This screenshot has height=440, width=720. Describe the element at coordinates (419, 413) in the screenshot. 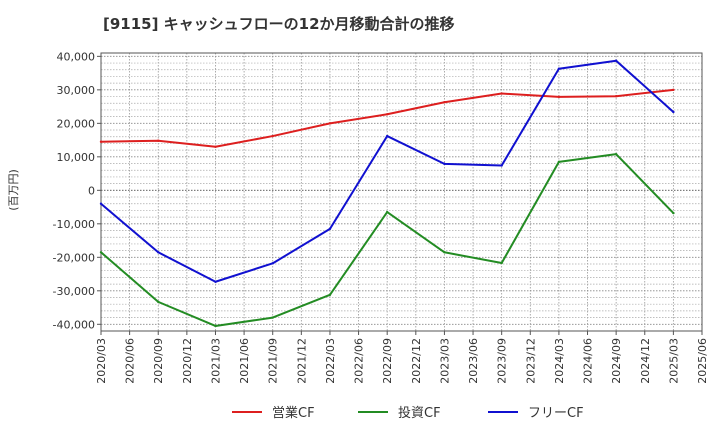

I see `legend-label-2: 投資CF` at that location.